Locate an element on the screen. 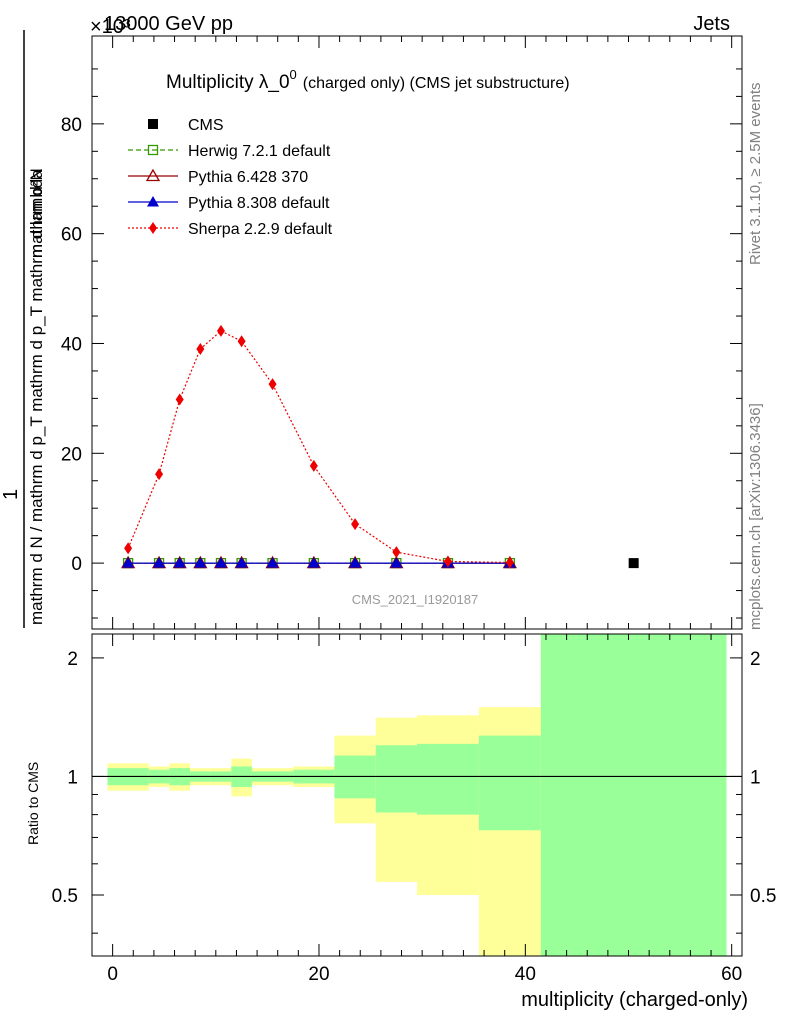  y-label-numerator-2: mathrm d²N is located at coordinates (36, 213).